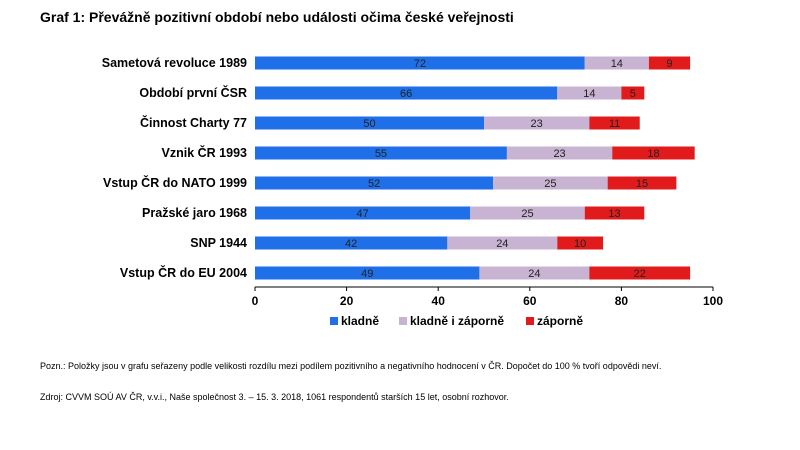 The height and width of the screenshot is (450, 800). What do you see at coordinates (360, 321) in the screenshot?
I see `legend-label: kladně` at bounding box center [360, 321].